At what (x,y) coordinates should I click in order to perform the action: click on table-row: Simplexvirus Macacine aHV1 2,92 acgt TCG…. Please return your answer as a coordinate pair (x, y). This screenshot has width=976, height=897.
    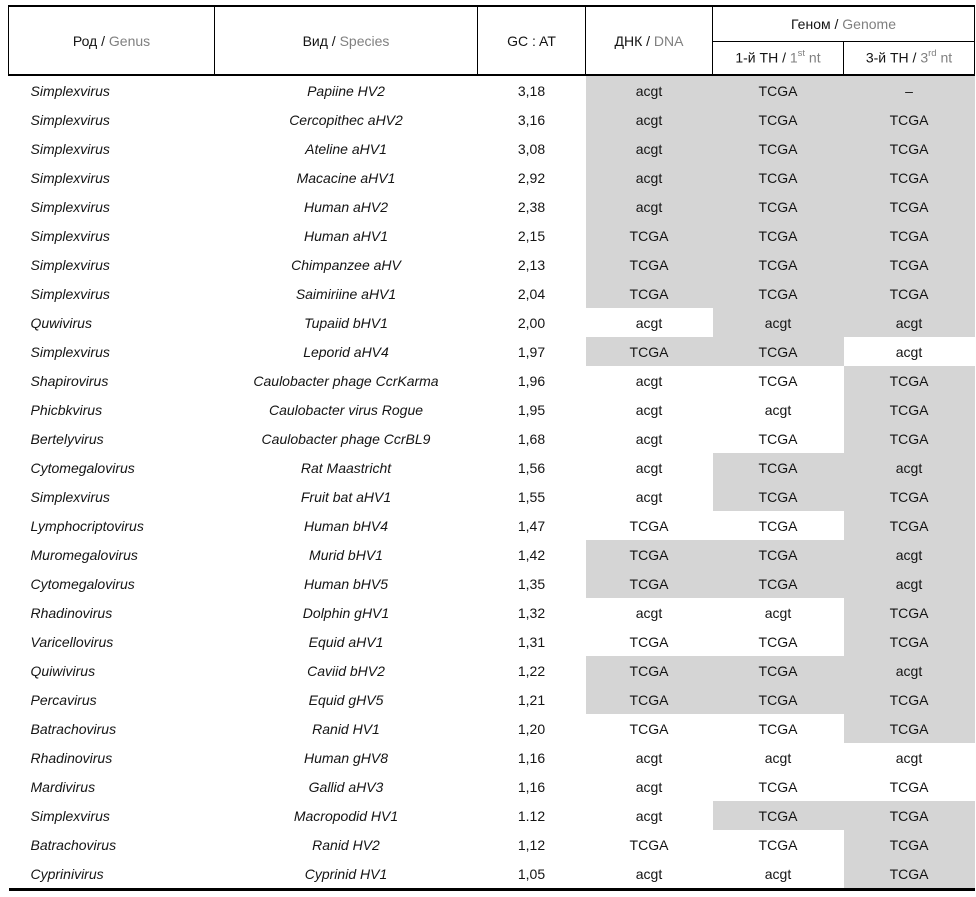
    Looking at the image, I should click on (492, 177).